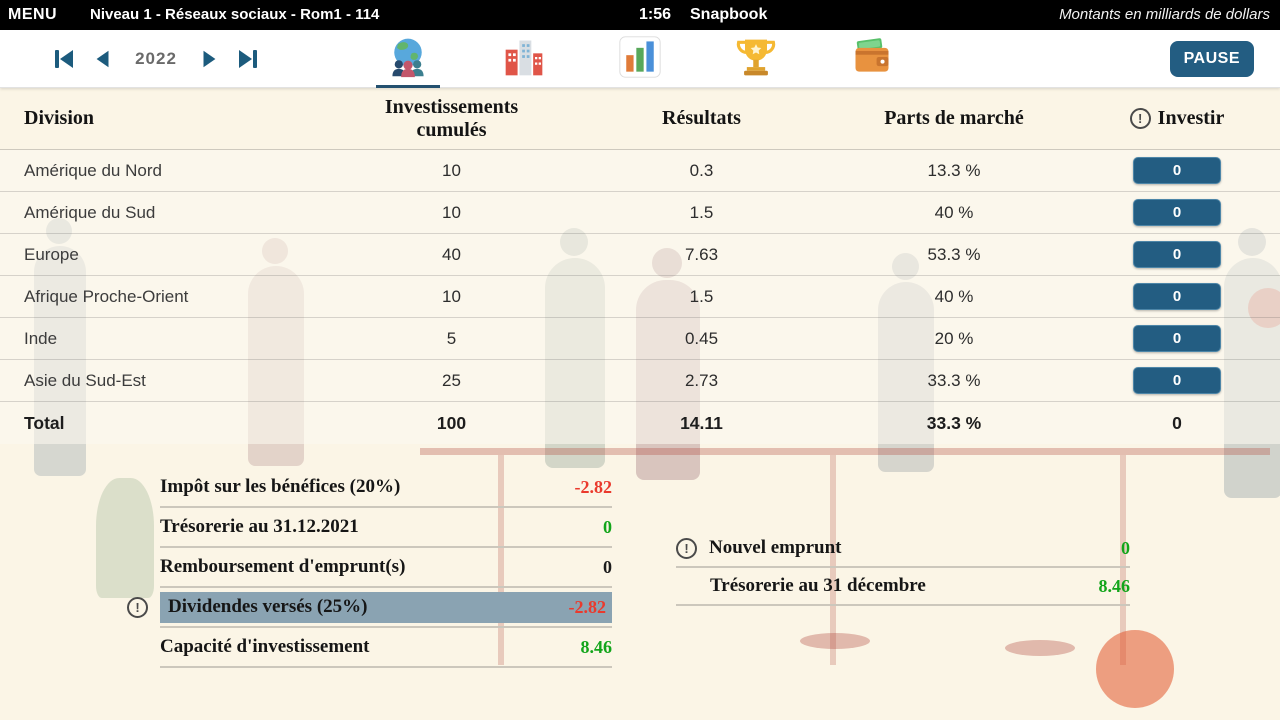  I want to click on total-market-share: 33.3 %, so click(954, 422).